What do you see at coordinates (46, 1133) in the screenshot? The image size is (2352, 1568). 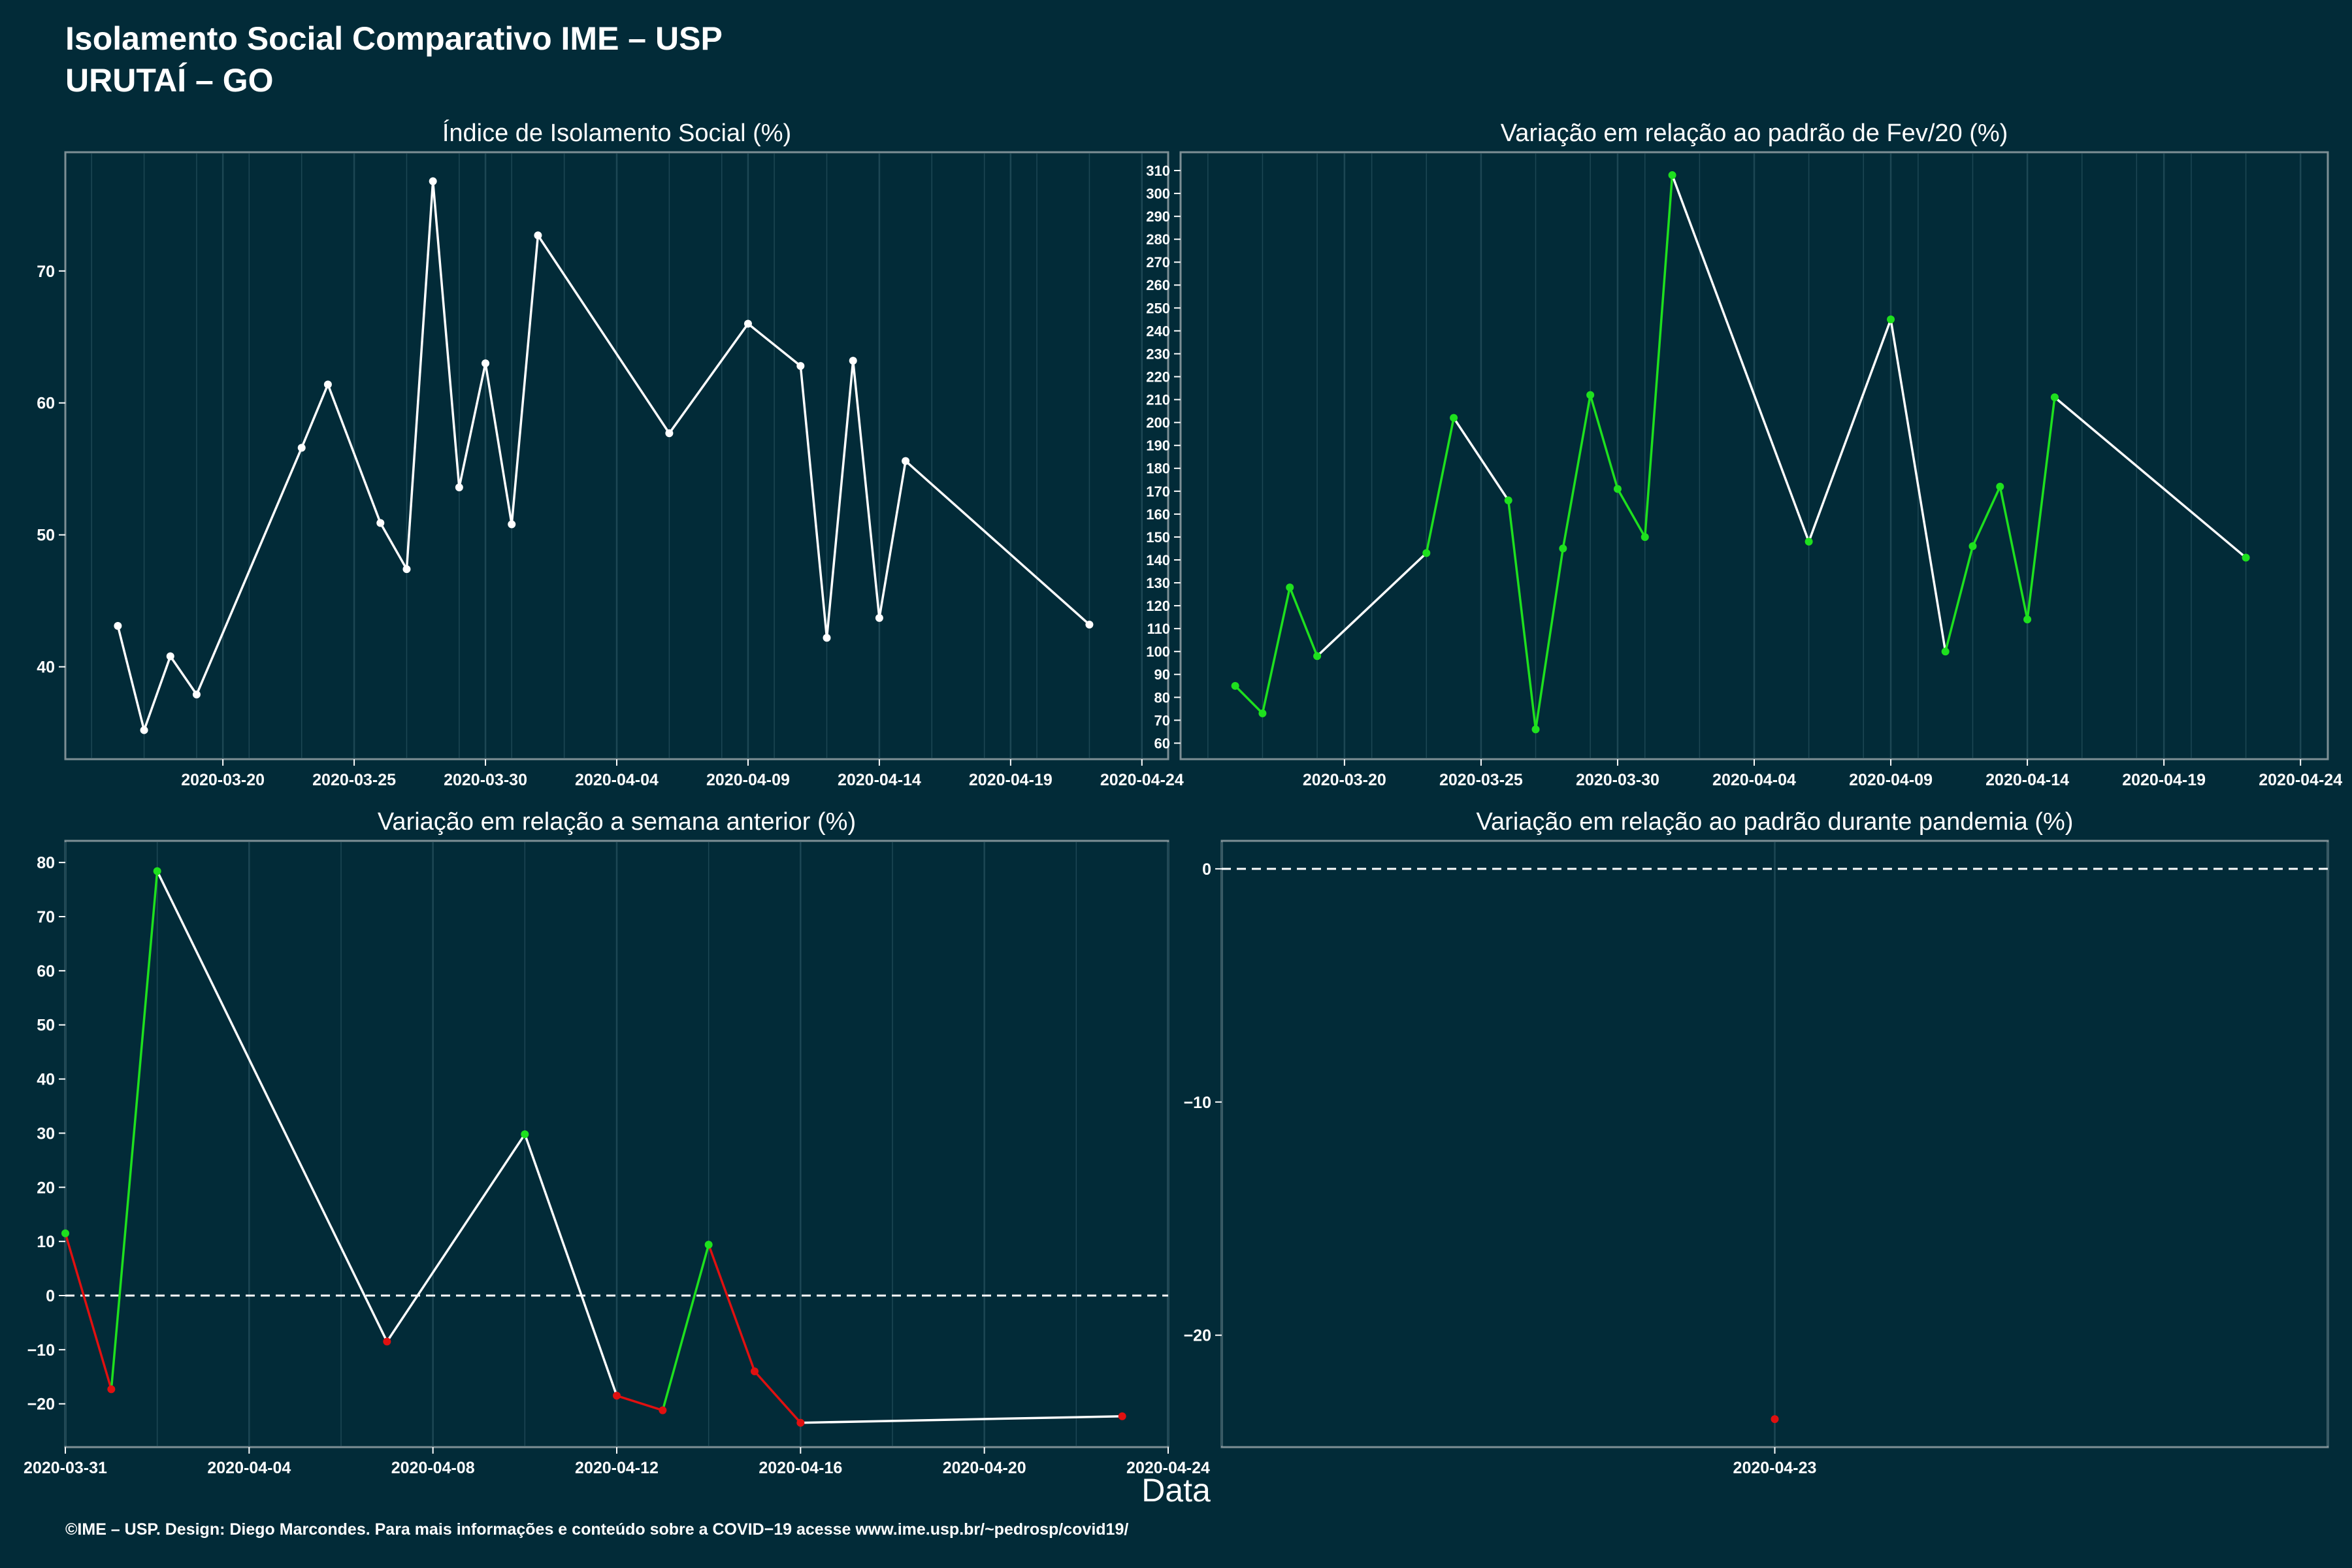 I see `y-tick-label: 30` at bounding box center [46, 1133].